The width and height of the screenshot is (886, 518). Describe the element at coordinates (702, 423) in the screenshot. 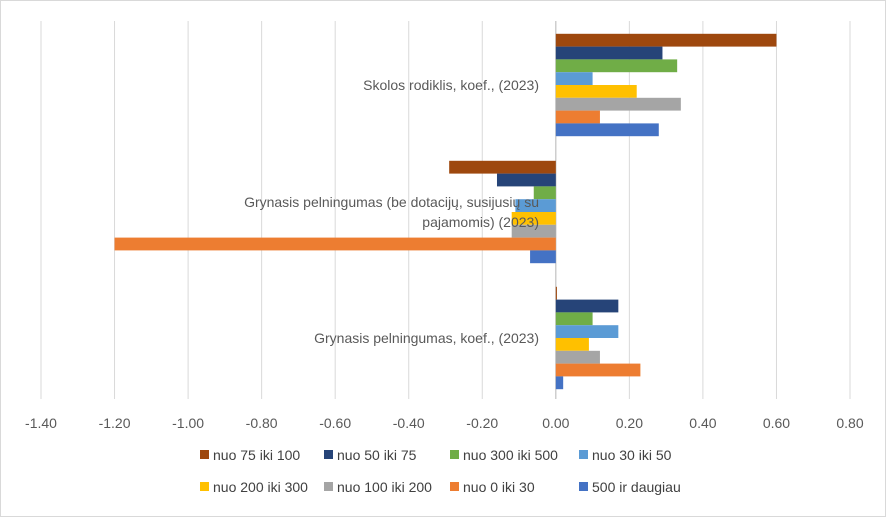

I see `x-tick-label: 0.40` at that location.